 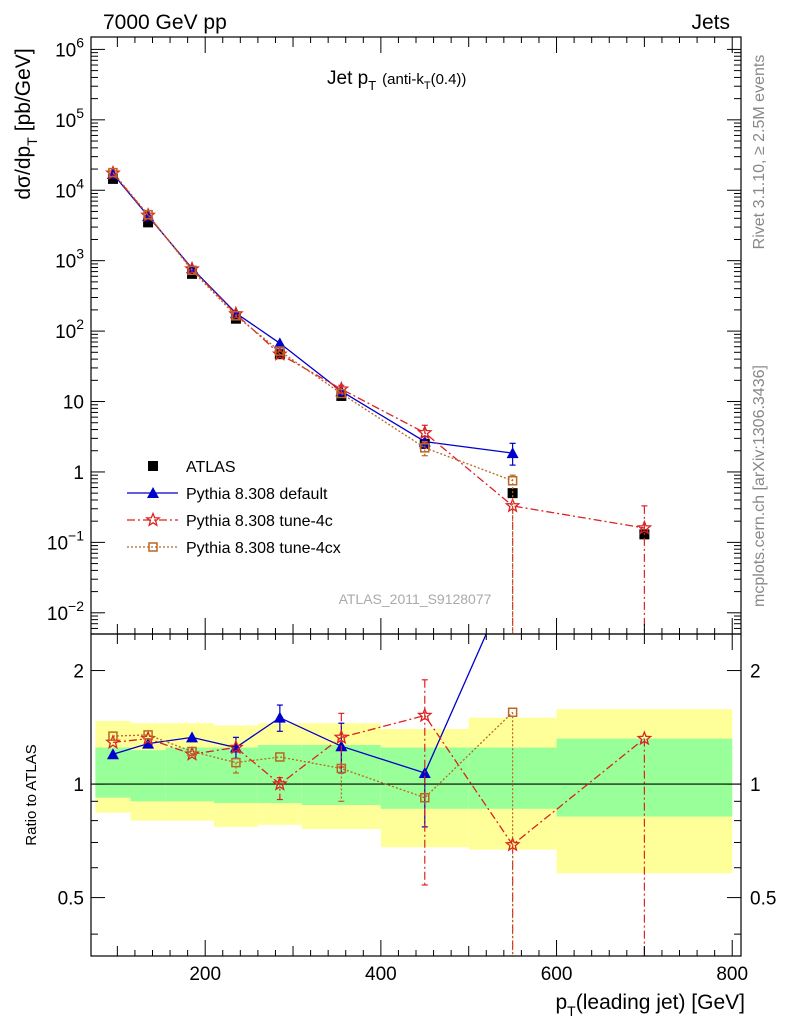 I want to click on x-tick-label: 400, so click(x=381, y=974).